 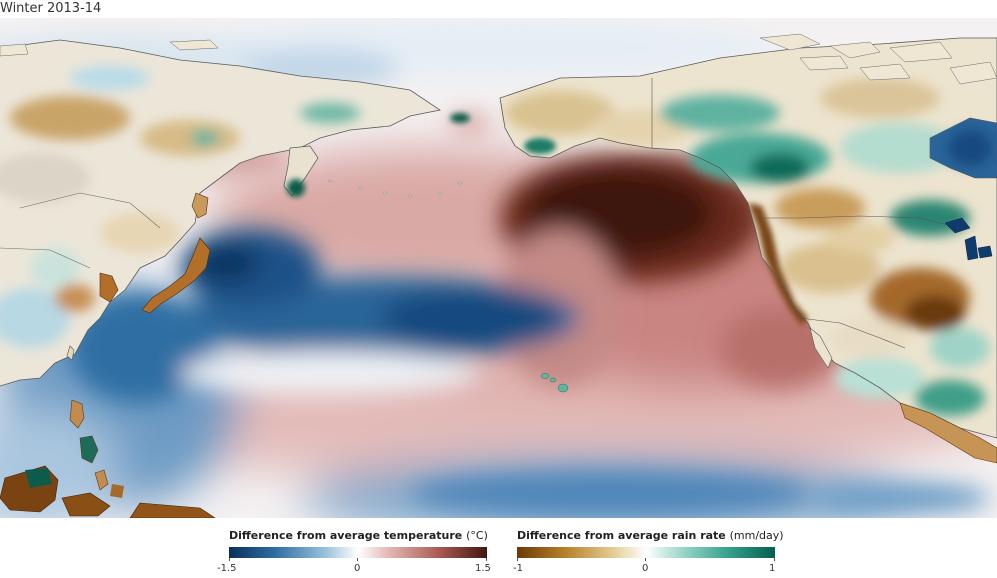 What do you see at coordinates (483, 568) in the screenshot?
I see `temperature-tick-max: 1.5` at bounding box center [483, 568].